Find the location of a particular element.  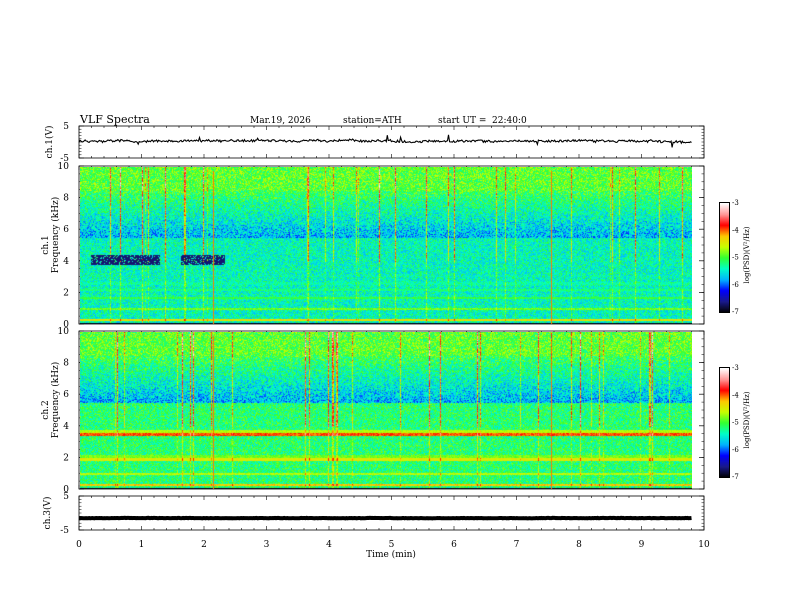

y-tick-label-ch2: 0 is located at coordinates (66, 490).